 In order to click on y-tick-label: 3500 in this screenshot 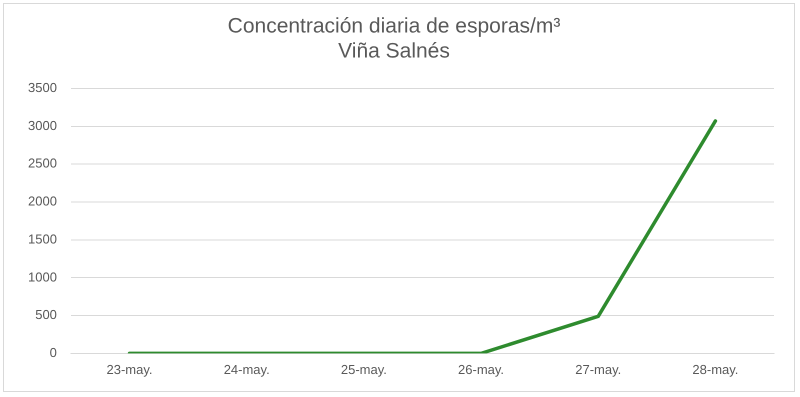, I will do `click(42, 87)`.